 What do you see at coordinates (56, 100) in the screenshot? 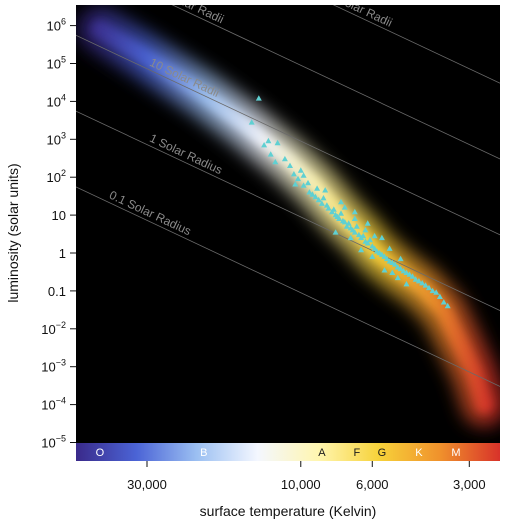
I see `y-tick-label: 10⁴` at bounding box center [56, 100].